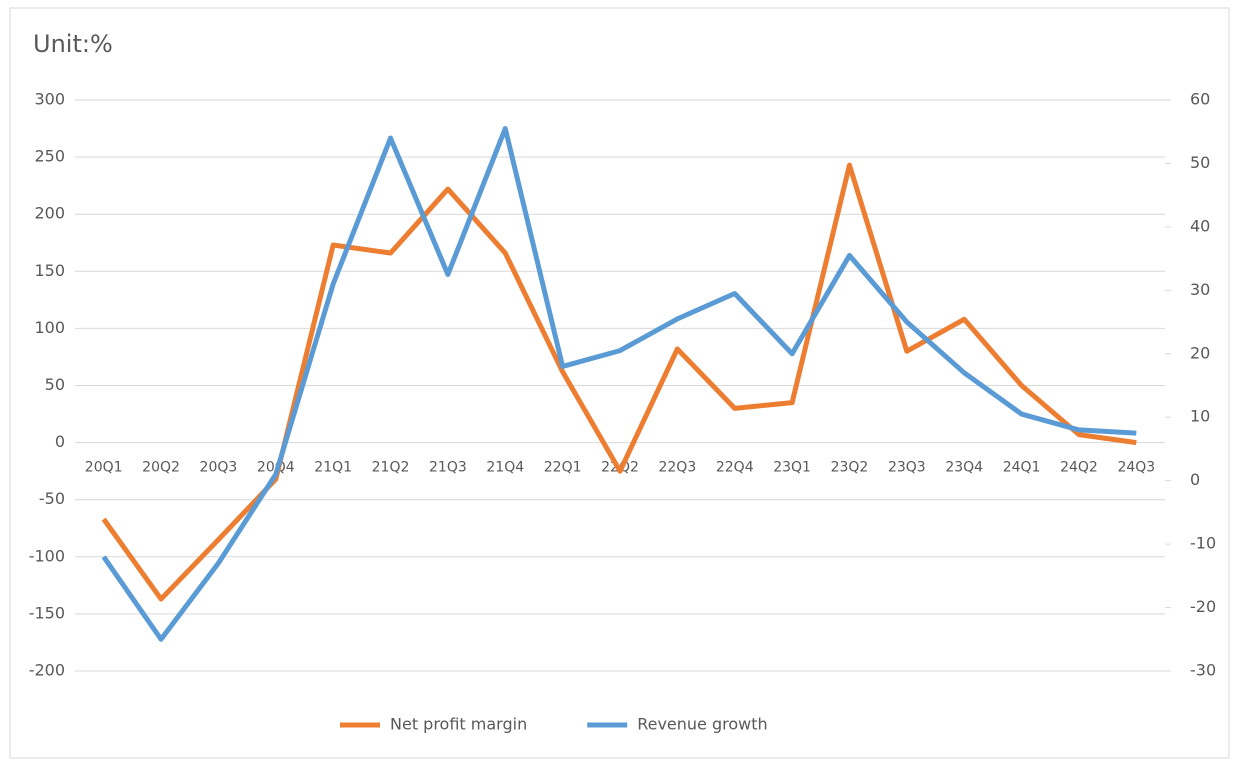  What do you see at coordinates (73, 44) in the screenshot?
I see `chart-title: Unit:%` at bounding box center [73, 44].